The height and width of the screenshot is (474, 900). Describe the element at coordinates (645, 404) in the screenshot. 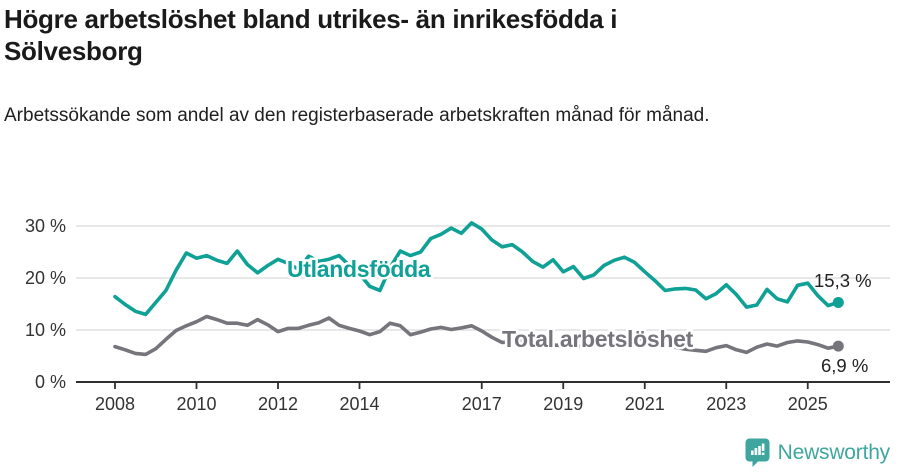

I see `x-axis-tick-label: 2021` at that location.